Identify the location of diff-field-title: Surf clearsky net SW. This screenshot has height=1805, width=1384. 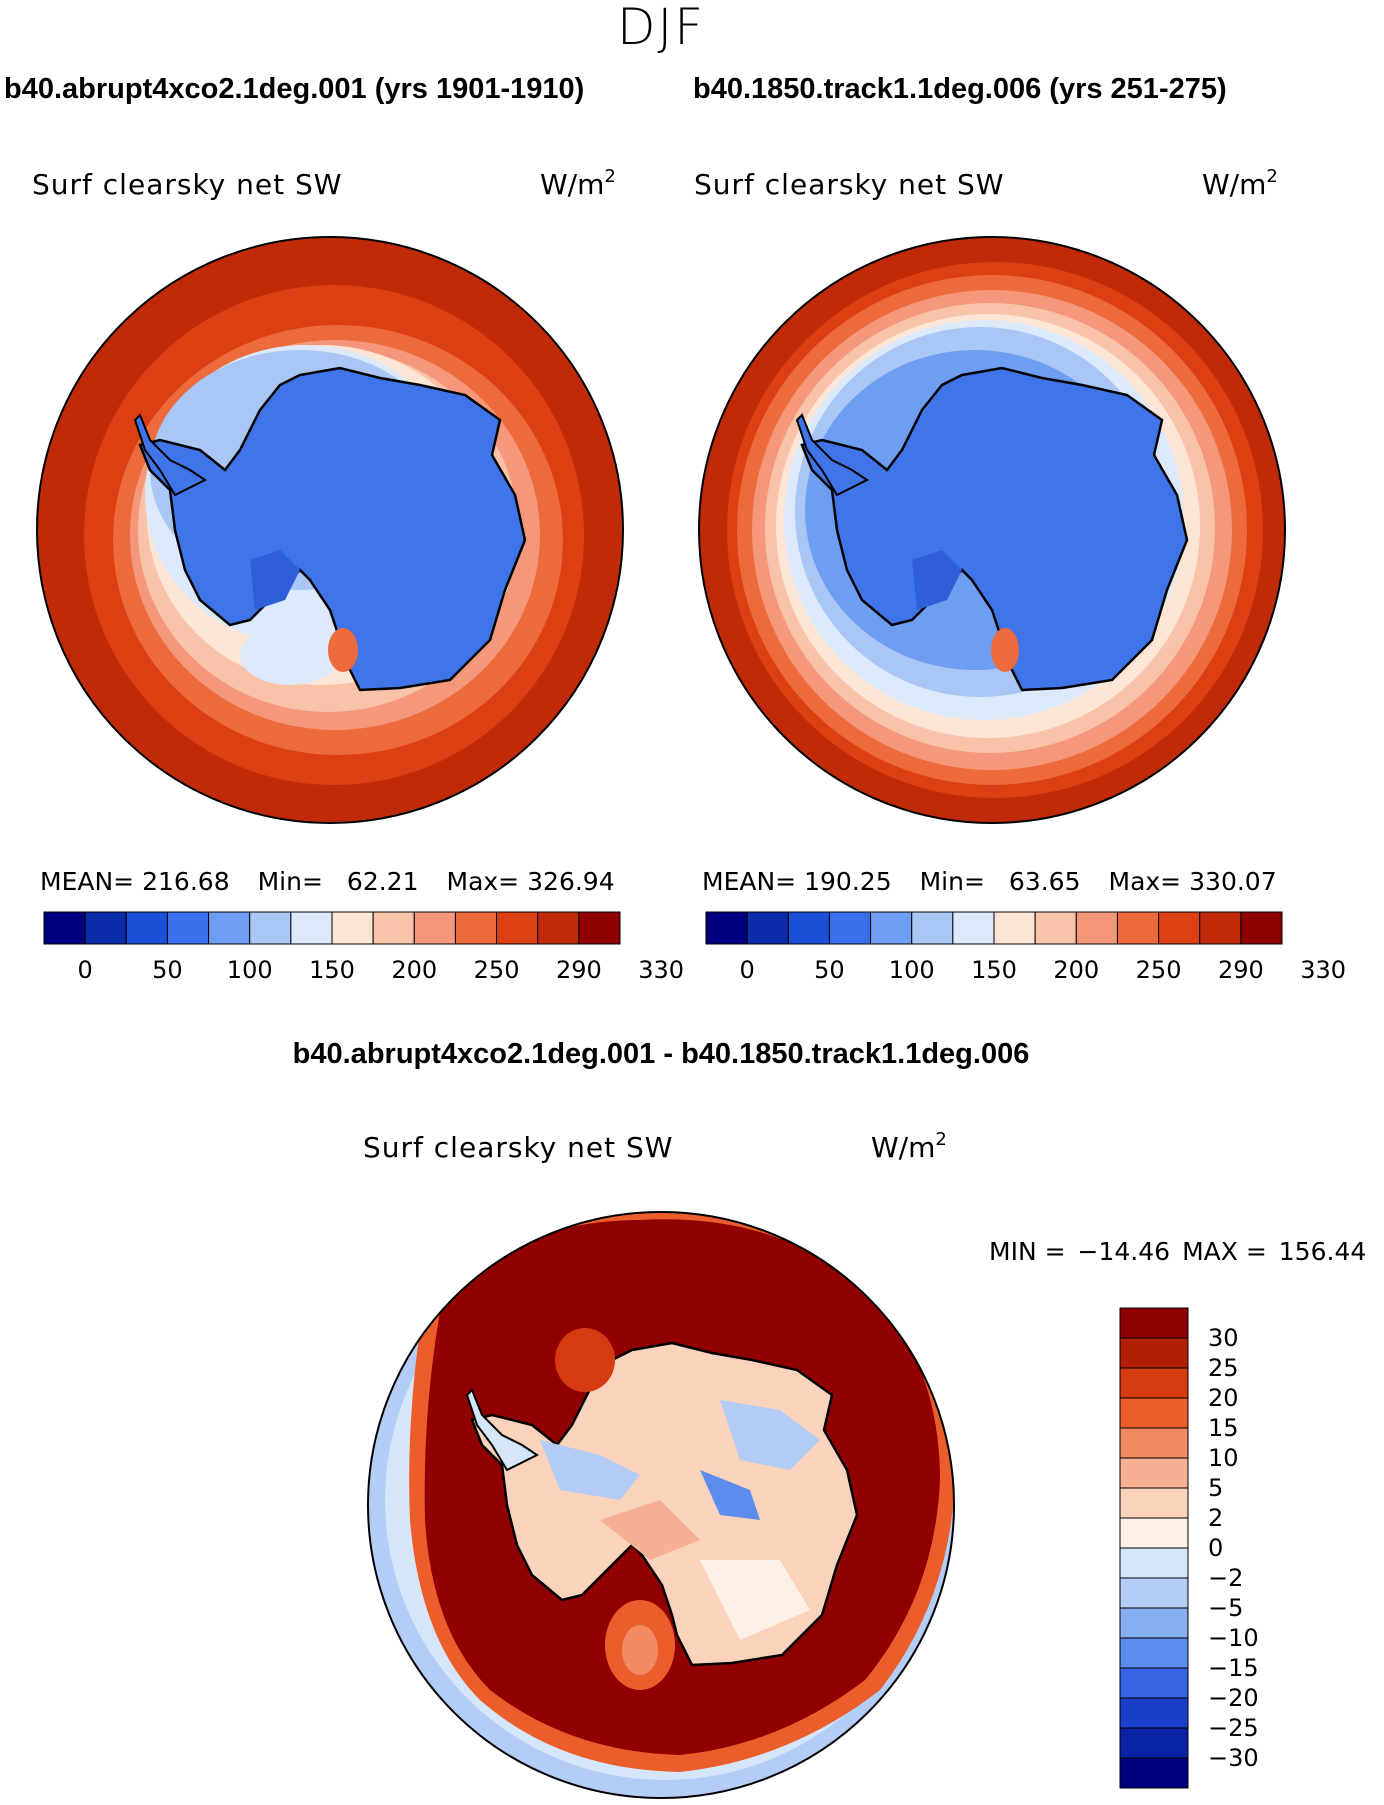
(518, 1147).